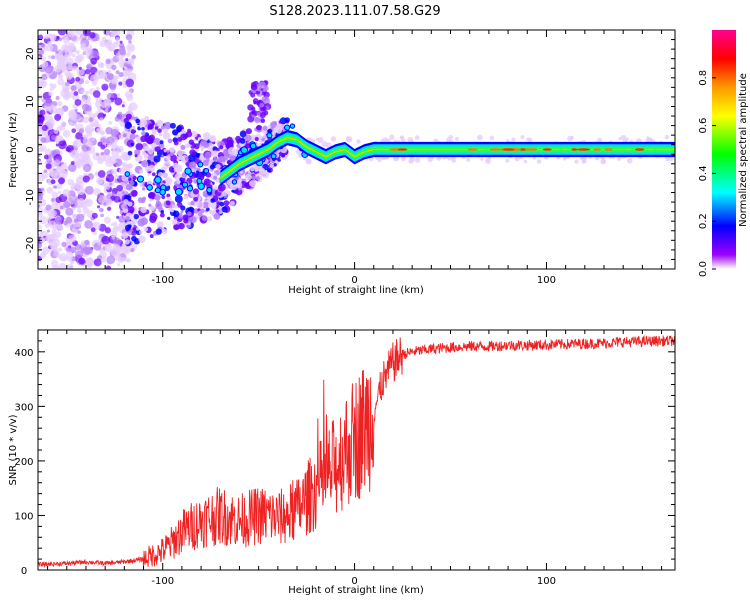 The height and width of the screenshot is (604, 750). What do you see at coordinates (356, 590) in the screenshot?
I see `snr-xlabel: Height of straight line (km)` at bounding box center [356, 590].